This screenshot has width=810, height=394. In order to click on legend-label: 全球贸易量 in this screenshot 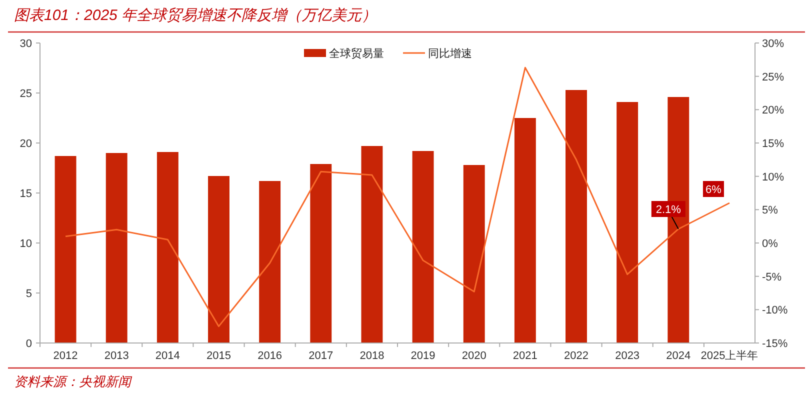, I will do `click(356, 53)`.